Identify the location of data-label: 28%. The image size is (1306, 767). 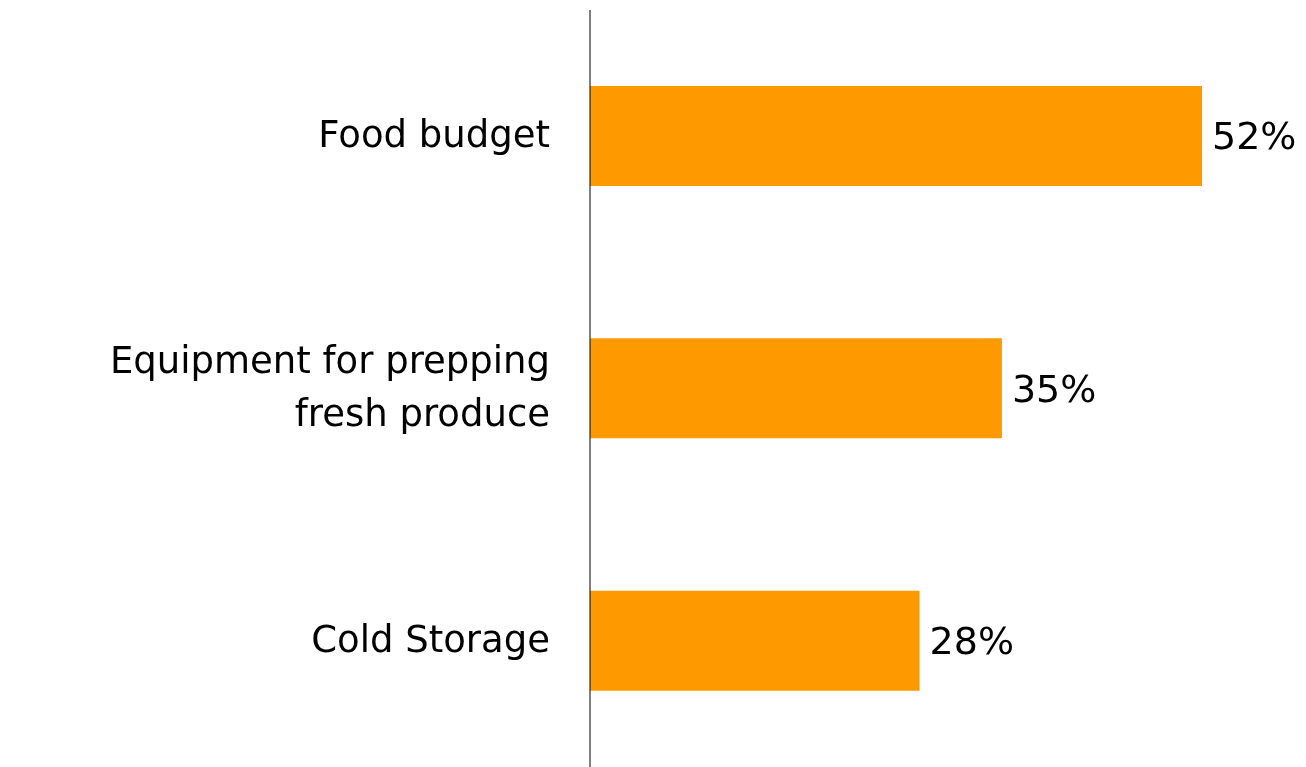
(972, 641).